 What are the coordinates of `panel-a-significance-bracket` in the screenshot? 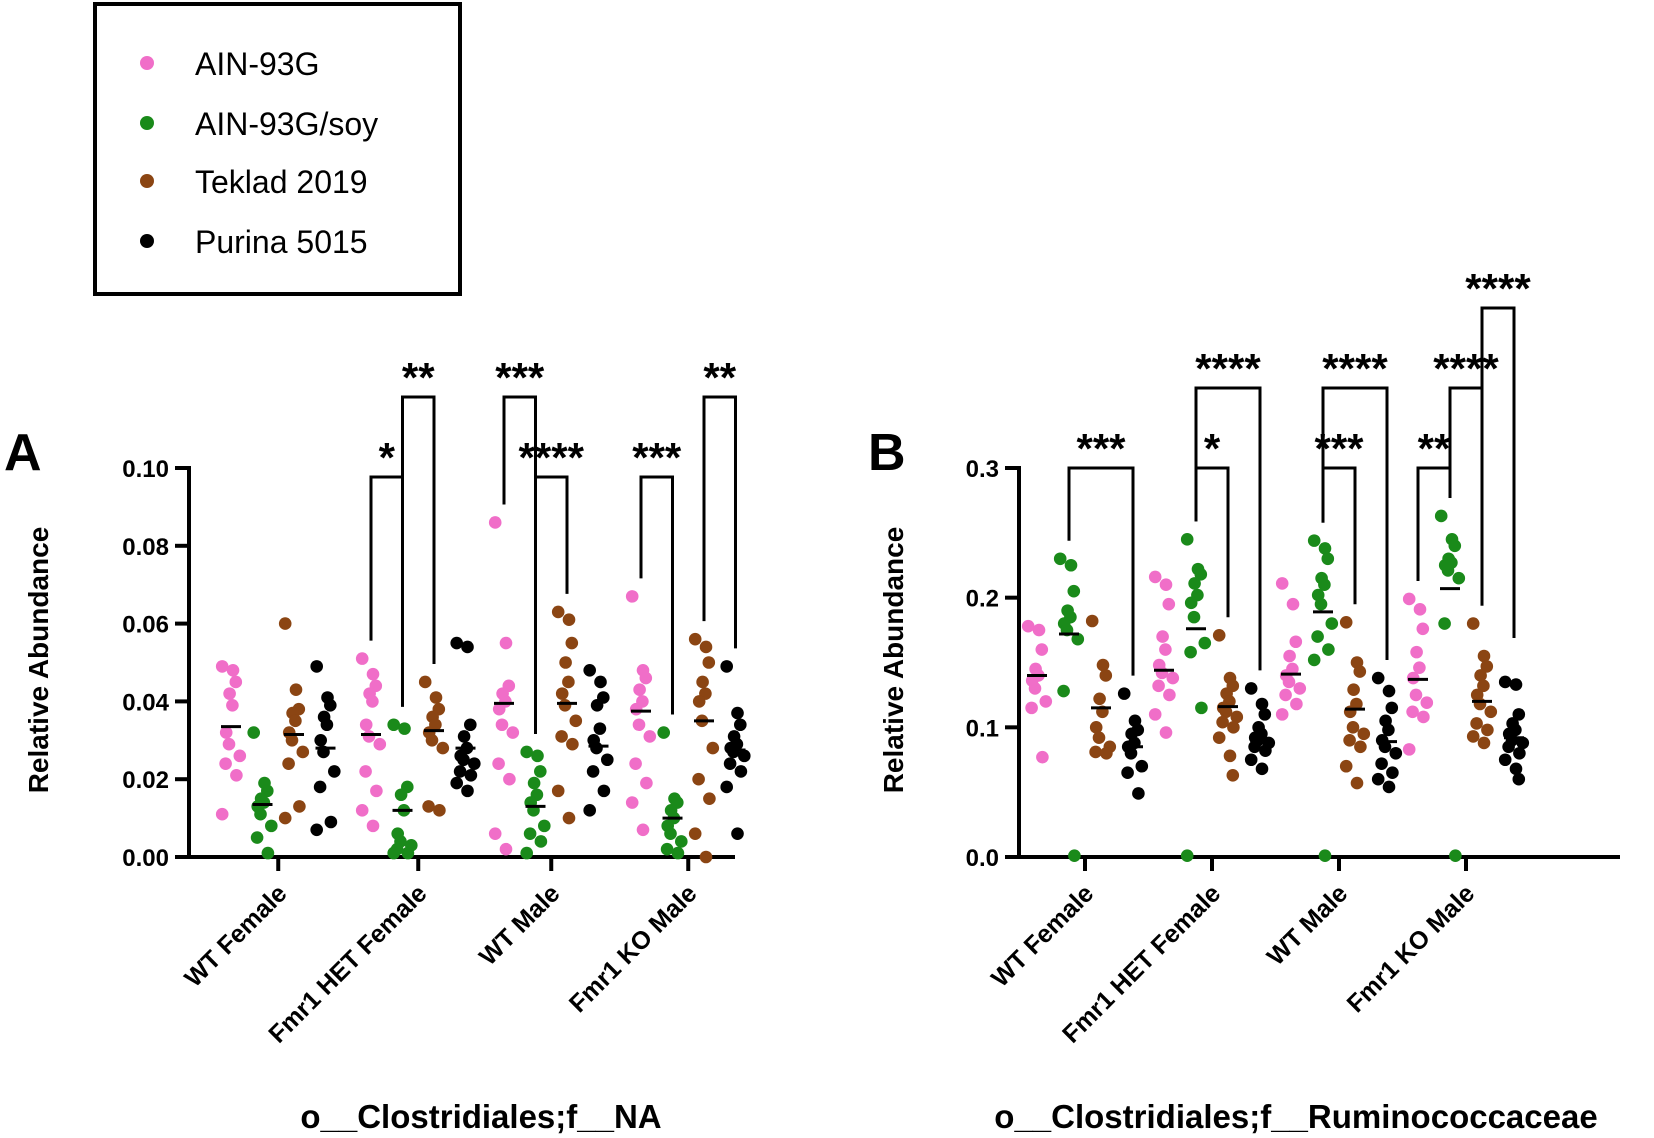 It's located at (551, 604).